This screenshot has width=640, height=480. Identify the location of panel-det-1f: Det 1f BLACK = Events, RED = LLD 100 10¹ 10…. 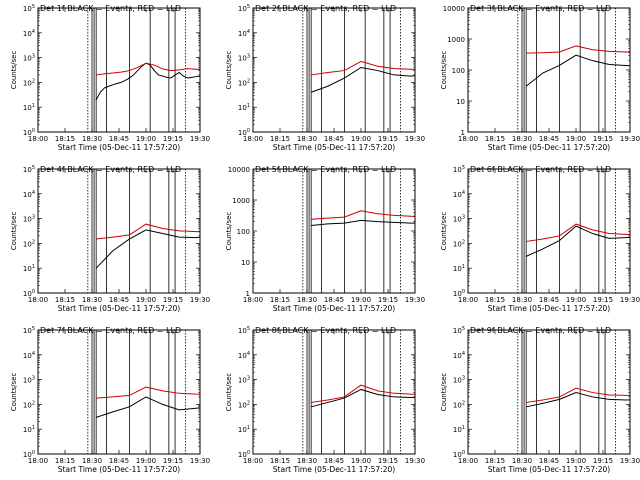
(110, 78).